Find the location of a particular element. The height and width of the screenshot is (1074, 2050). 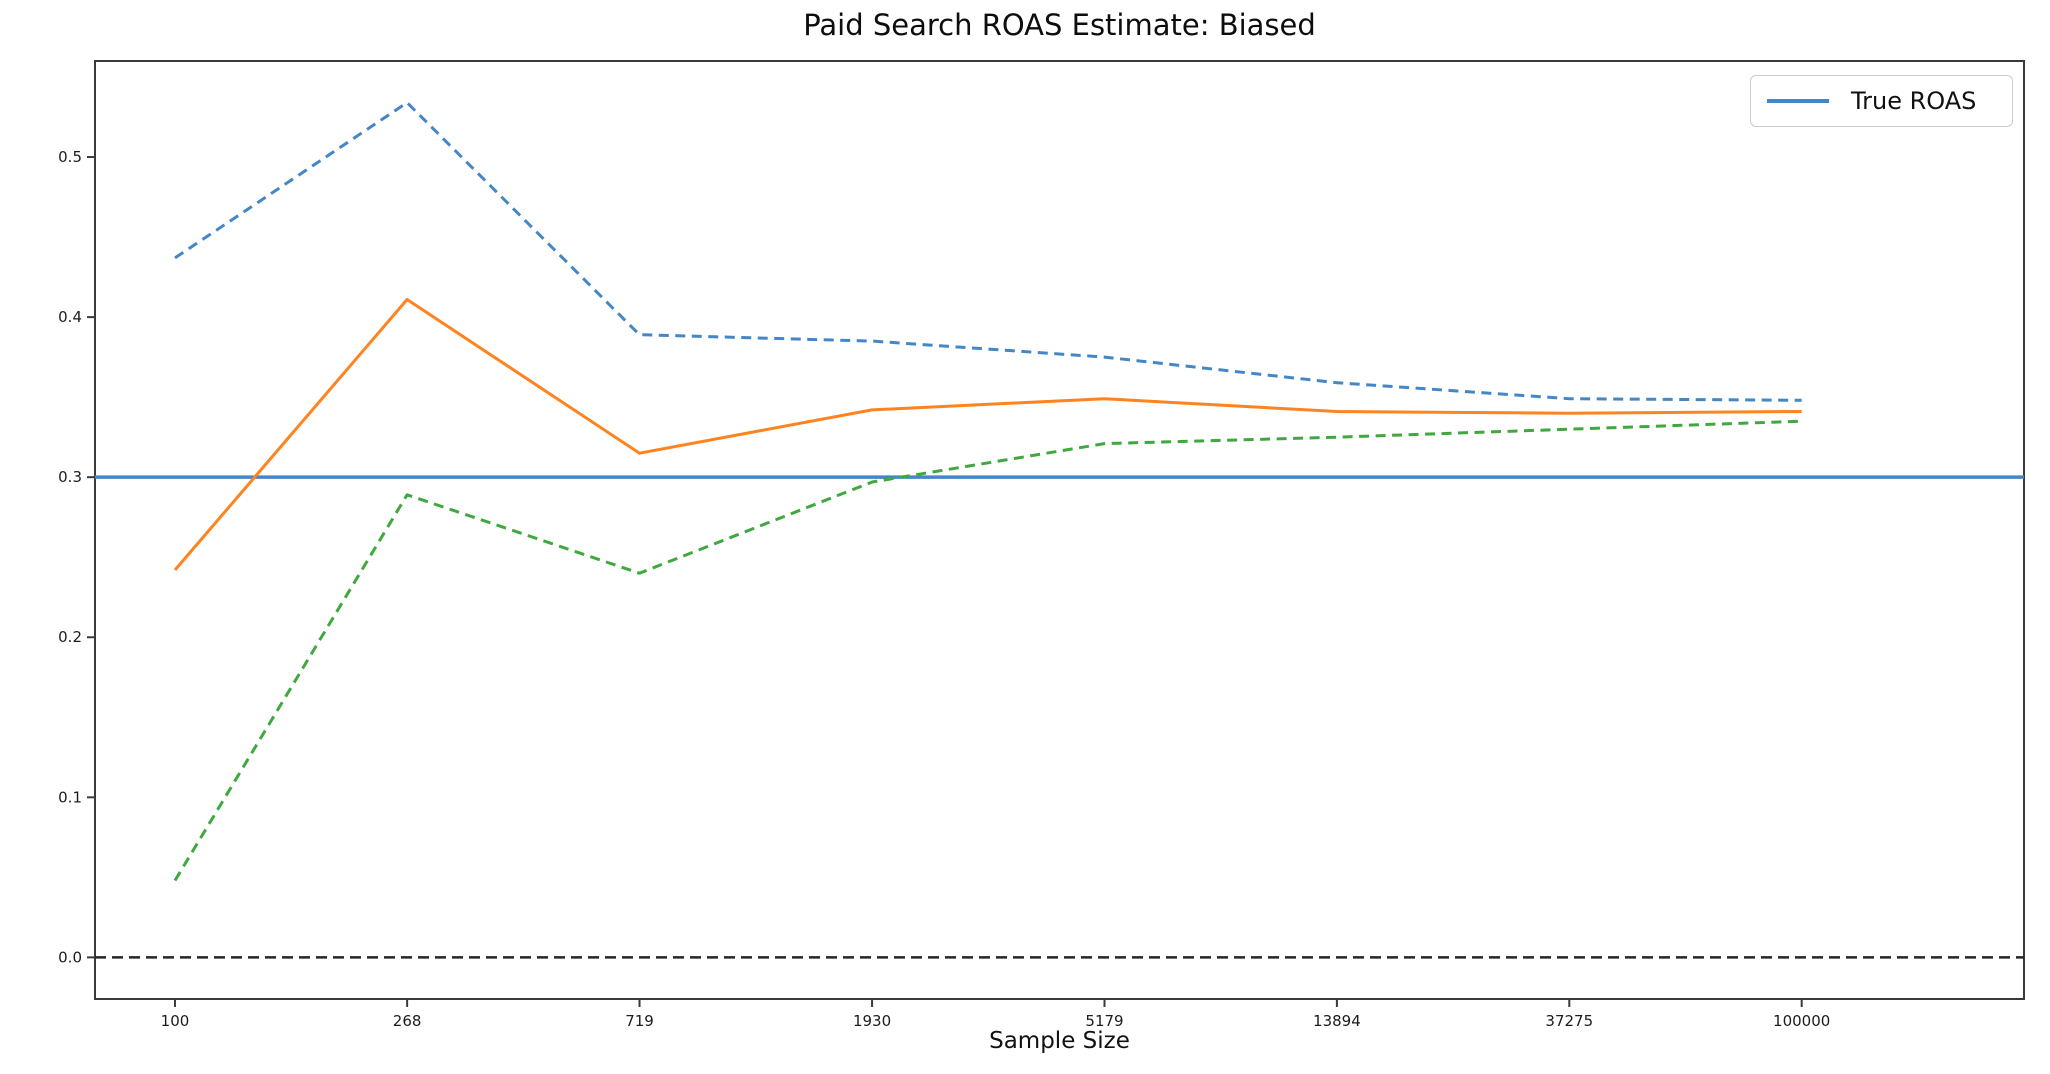

x-tick-label: 1930 is located at coordinates (872, 1021).